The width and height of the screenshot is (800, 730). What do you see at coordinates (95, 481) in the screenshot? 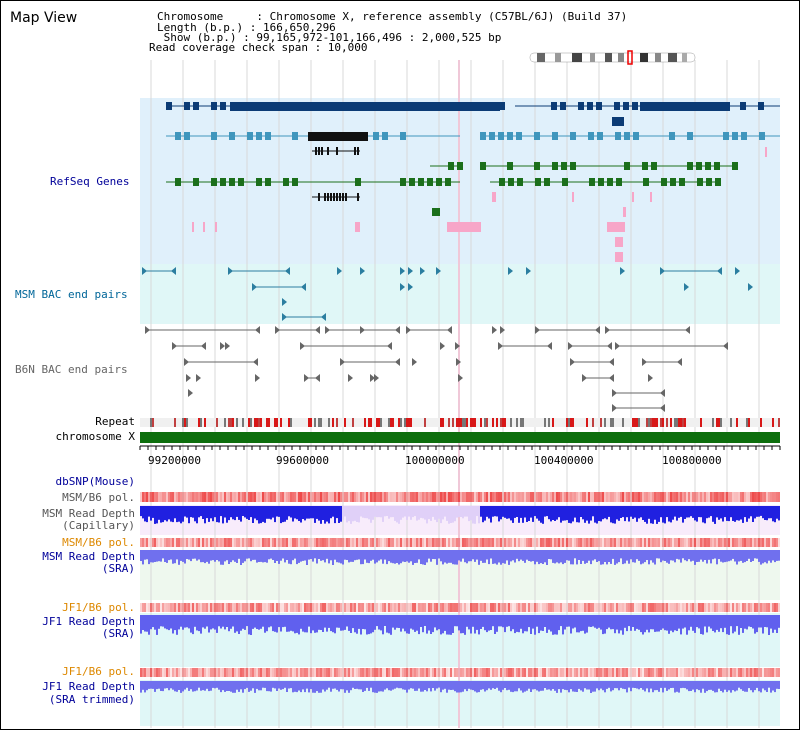
I see `track-label-dbsnp: dbSNP(Mouse)` at bounding box center [95, 481].